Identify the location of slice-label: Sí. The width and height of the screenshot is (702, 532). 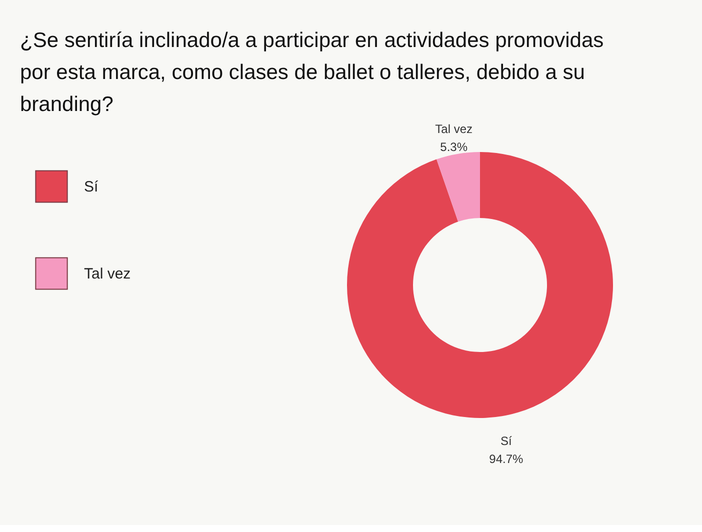
(506, 441).